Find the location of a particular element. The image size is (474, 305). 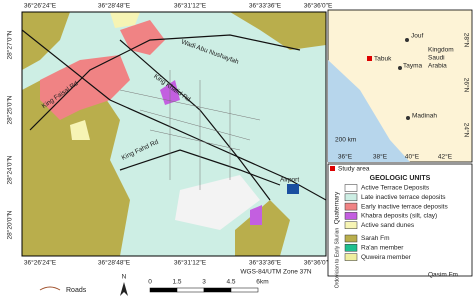

place-label: Tayma is located at coordinates (413, 66).